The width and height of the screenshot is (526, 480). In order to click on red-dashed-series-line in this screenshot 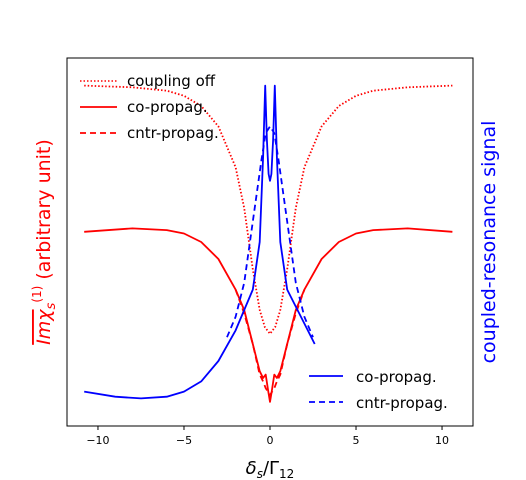, I will do `click(270, 342)`.